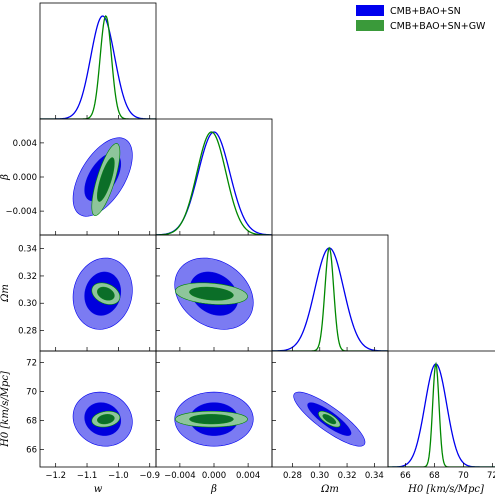 This screenshot has width=495, height=496. Describe the element at coordinates (5, 409) in the screenshot. I see `y-axis-label-H0: H0 [km/s/Mpc]` at that location.